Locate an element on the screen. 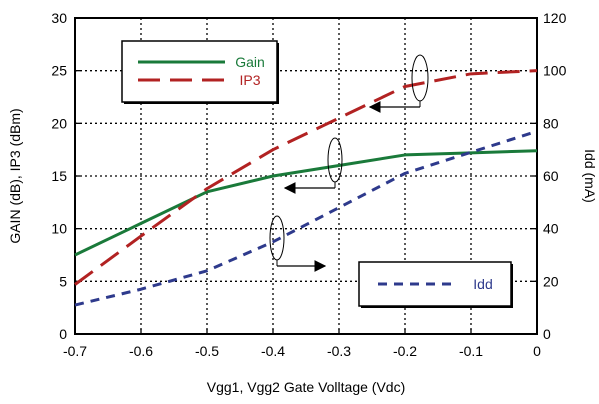  y-right-tick-label: 0 is located at coordinates (547, 334).